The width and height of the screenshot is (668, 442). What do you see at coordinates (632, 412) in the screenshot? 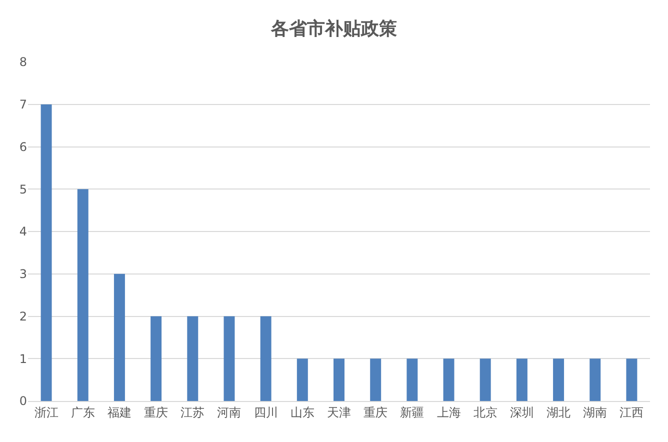
I see `x-tick-label: 江西` at bounding box center [632, 412].